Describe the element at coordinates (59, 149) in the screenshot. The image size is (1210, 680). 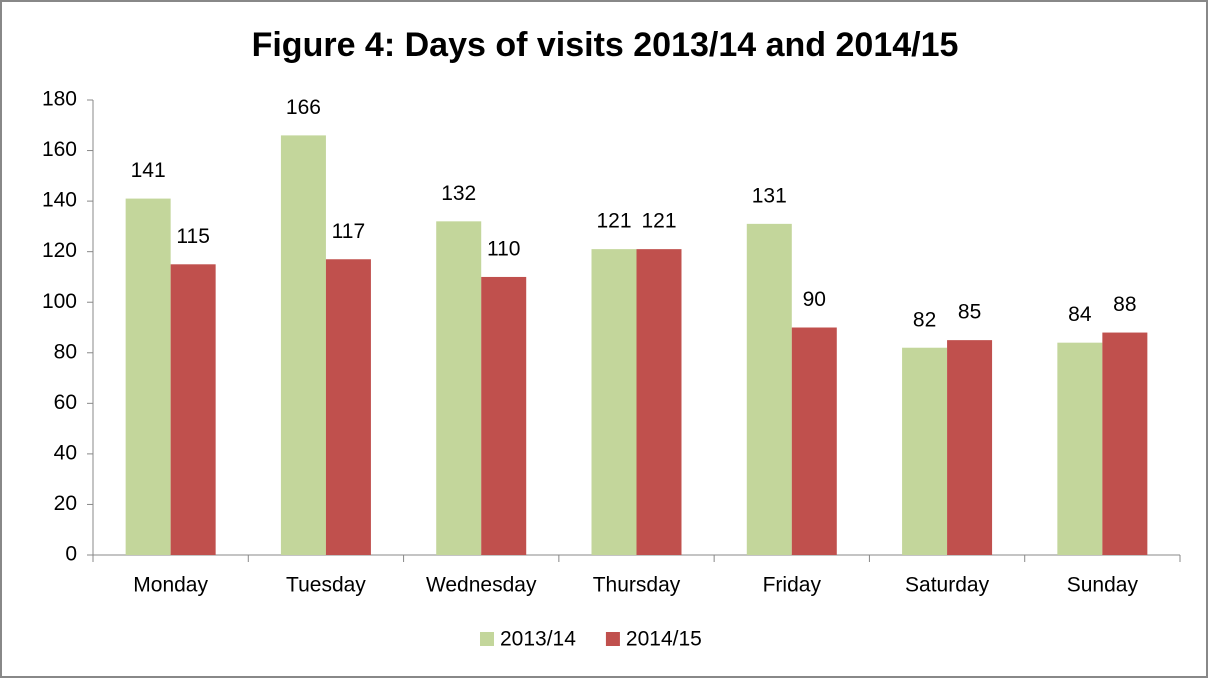
I see `y-tick-label: 160` at that location.